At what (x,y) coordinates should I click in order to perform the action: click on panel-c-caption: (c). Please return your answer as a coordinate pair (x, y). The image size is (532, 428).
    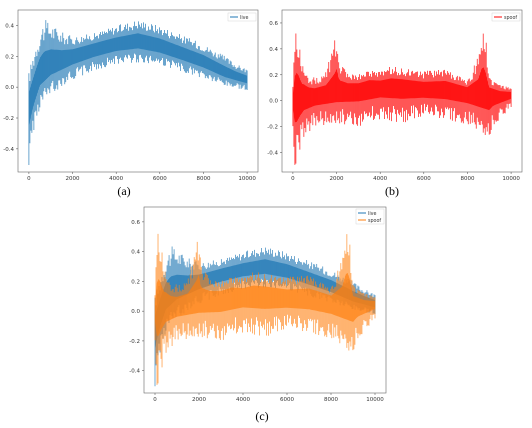
    Looking at the image, I should click on (261, 416).